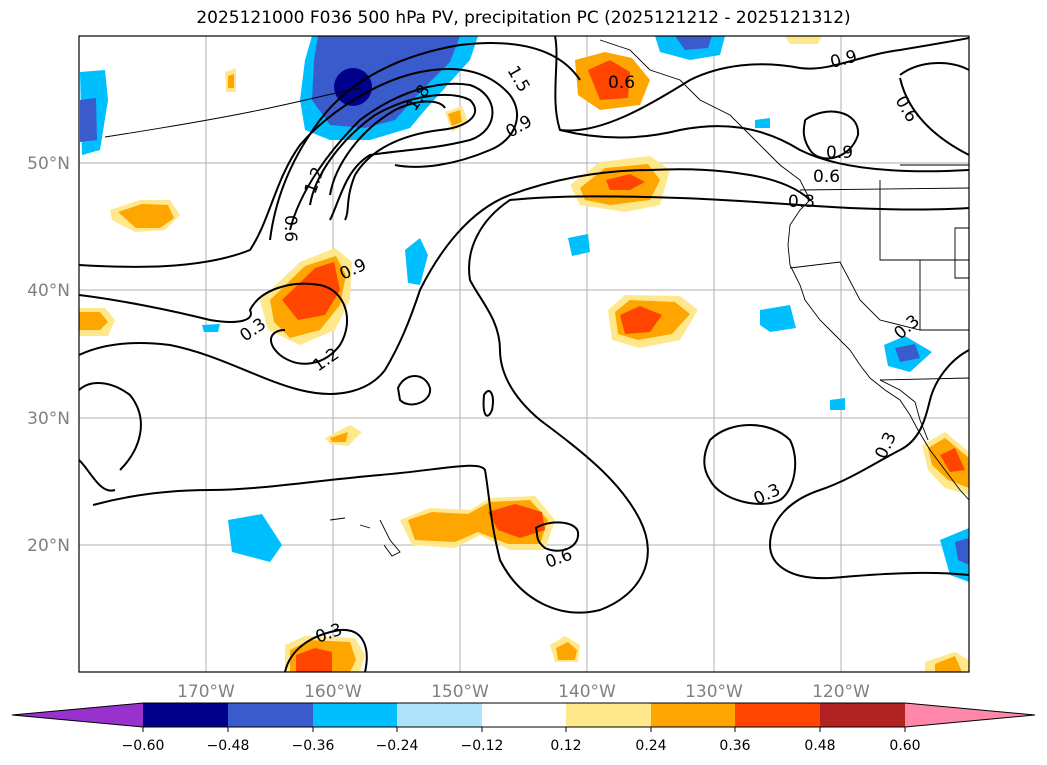 This screenshot has height=765, width=1047. I want to click on lon-label: 170°W, so click(206, 692).